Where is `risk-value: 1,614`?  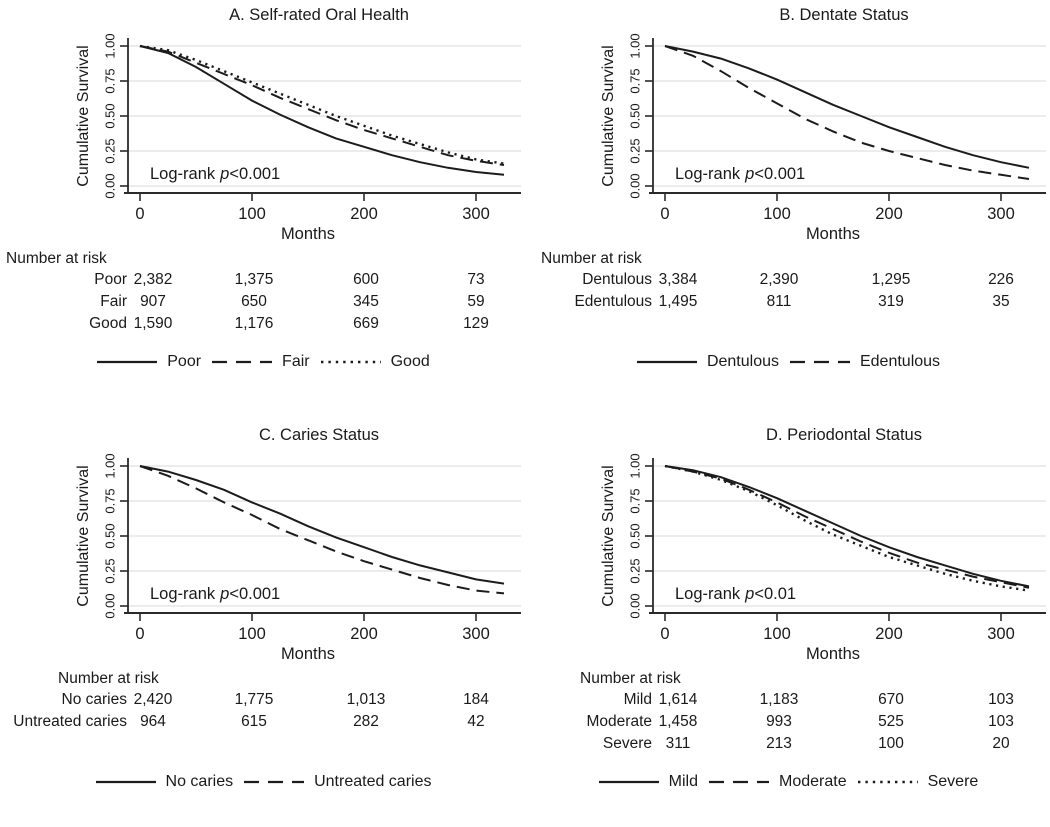
risk-value: 1,614 is located at coordinates (678, 699).